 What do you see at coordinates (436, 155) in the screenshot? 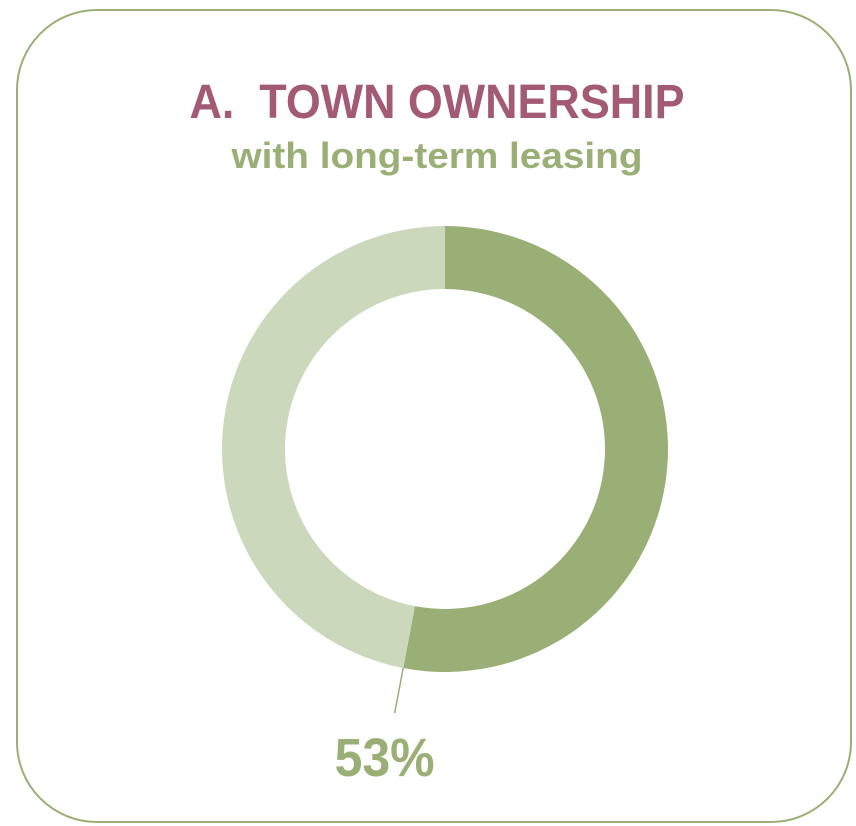
I see `chart-subtitle: with long-term leasing` at bounding box center [436, 155].